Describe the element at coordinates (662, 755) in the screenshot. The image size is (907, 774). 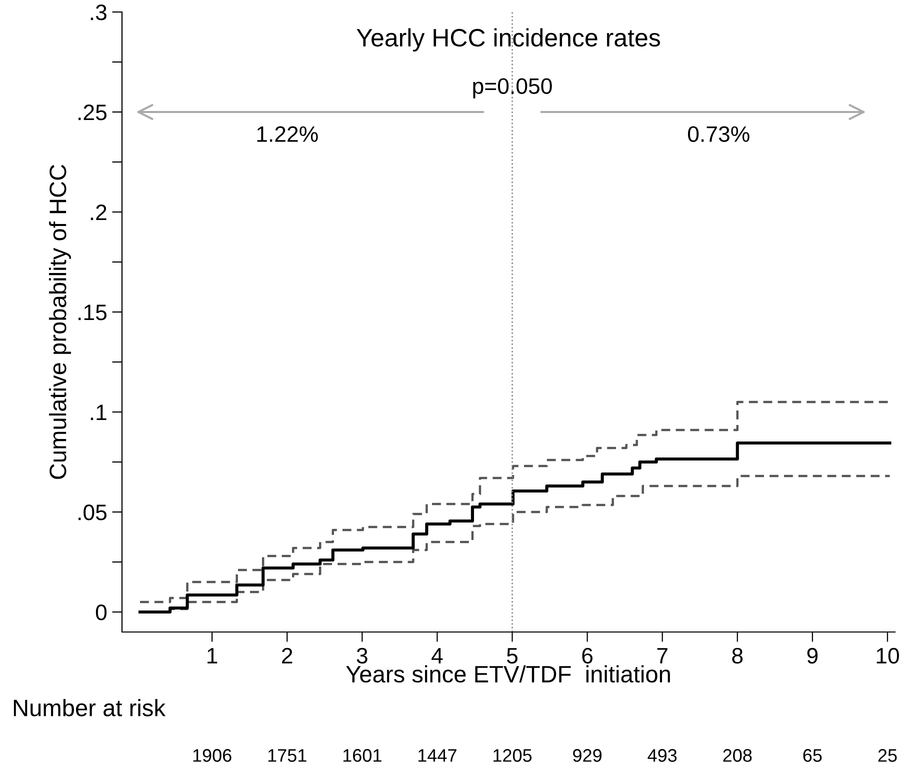
I see `text: 493` at that location.